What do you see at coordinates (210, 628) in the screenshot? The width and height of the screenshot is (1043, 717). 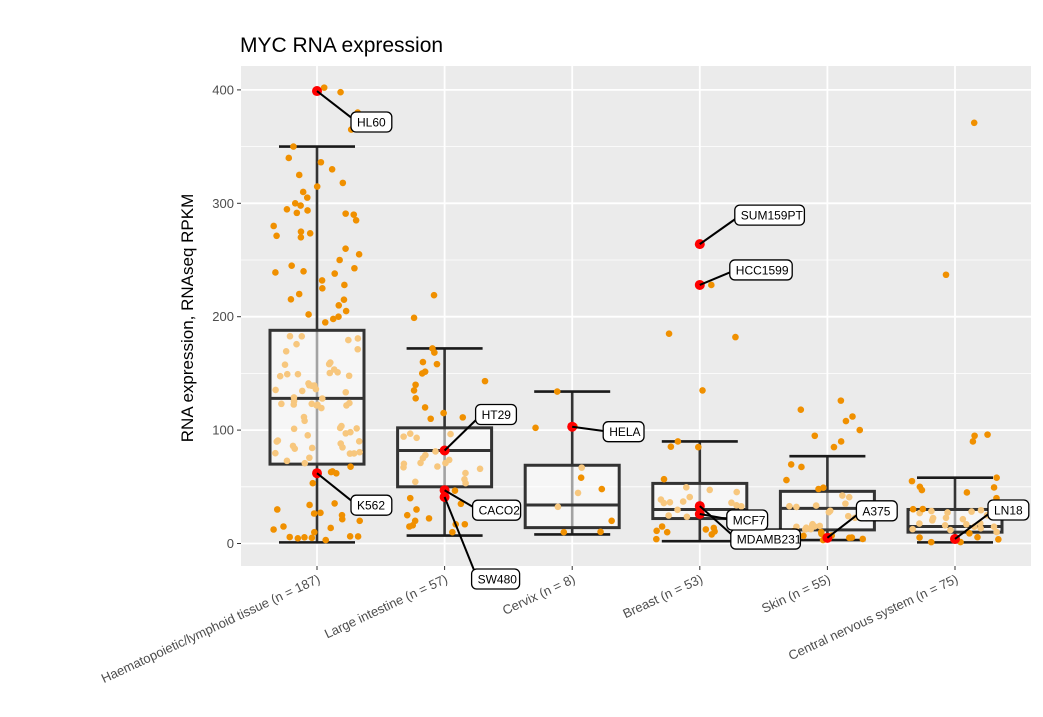 I see `x-tick-label: Haematopoietic/lymphoid tissue (n = 187)` at bounding box center [210, 628].